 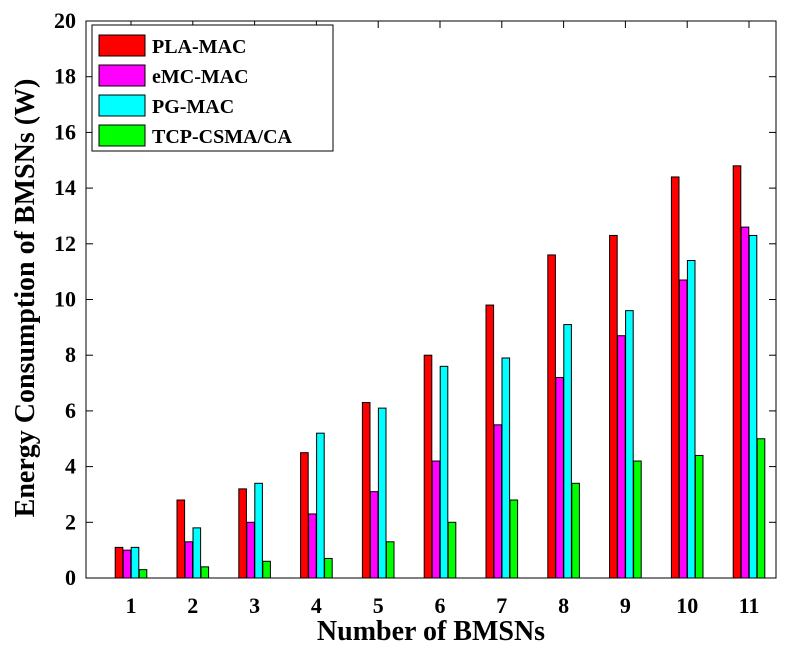 I want to click on x-axis-title: Number of BMSNs, so click(x=431, y=631).